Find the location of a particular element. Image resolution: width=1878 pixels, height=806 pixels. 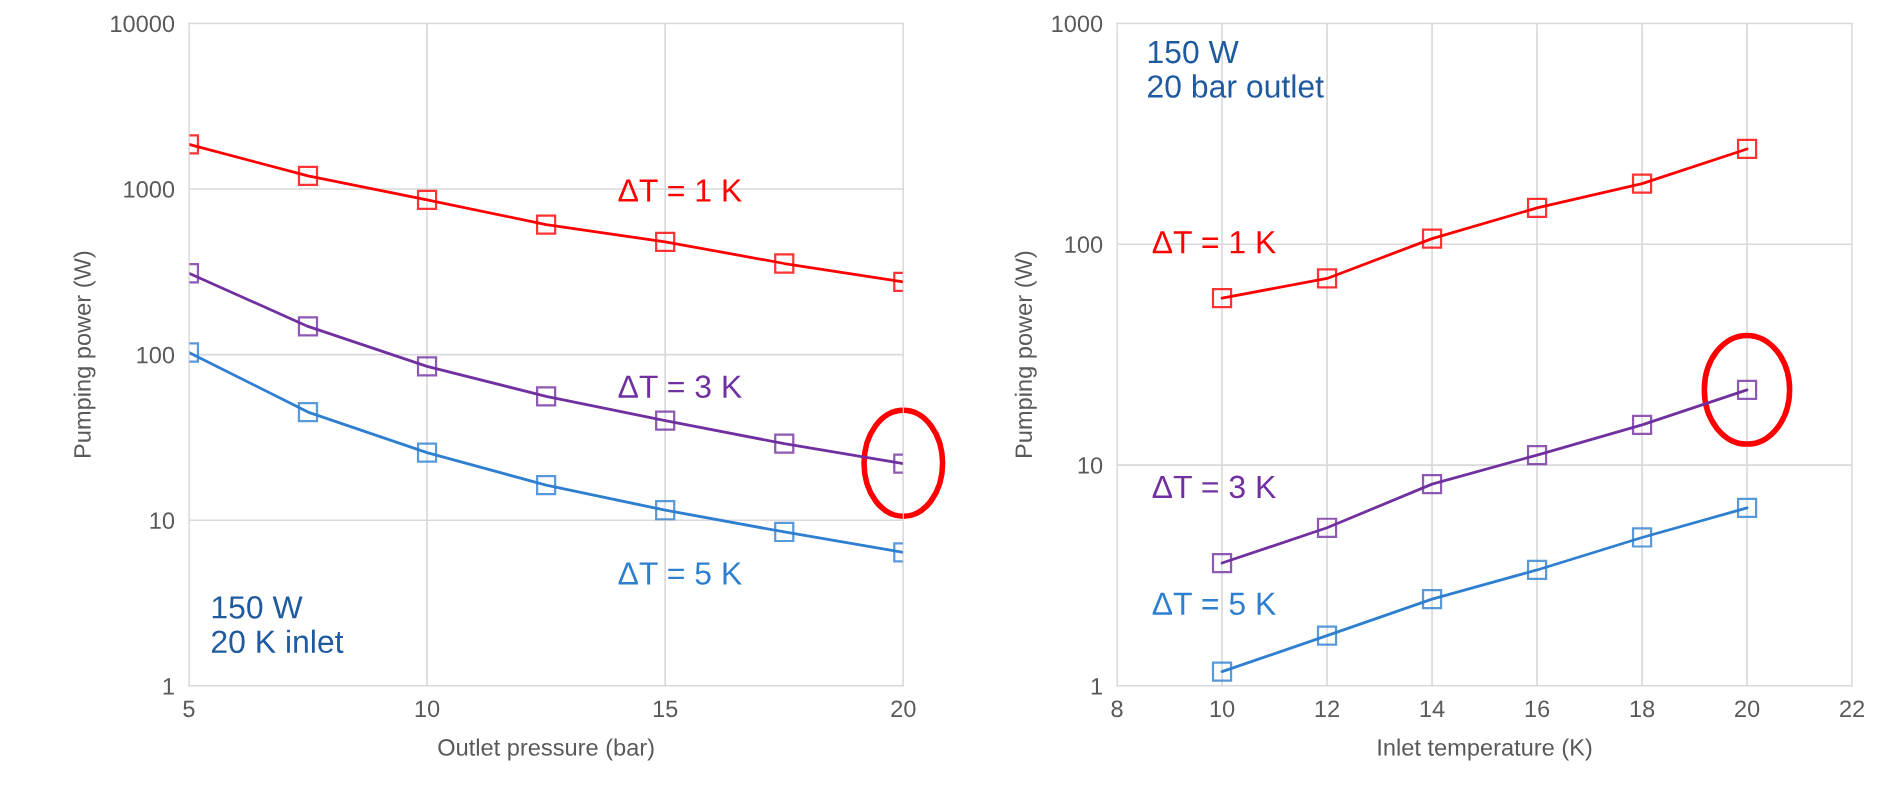

y-tick-label: 10000 is located at coordinates (143, 24).